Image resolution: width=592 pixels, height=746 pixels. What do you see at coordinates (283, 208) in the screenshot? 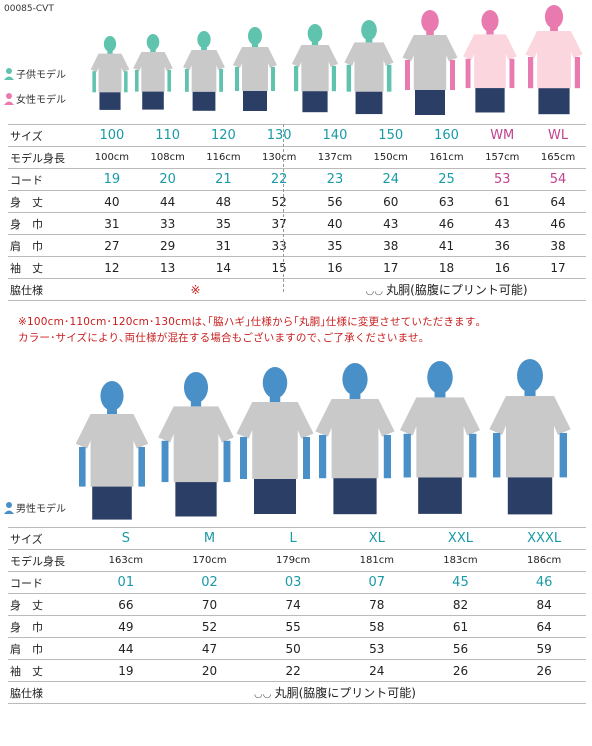
I see `top-table-divider` at bounding box center [283, 208].